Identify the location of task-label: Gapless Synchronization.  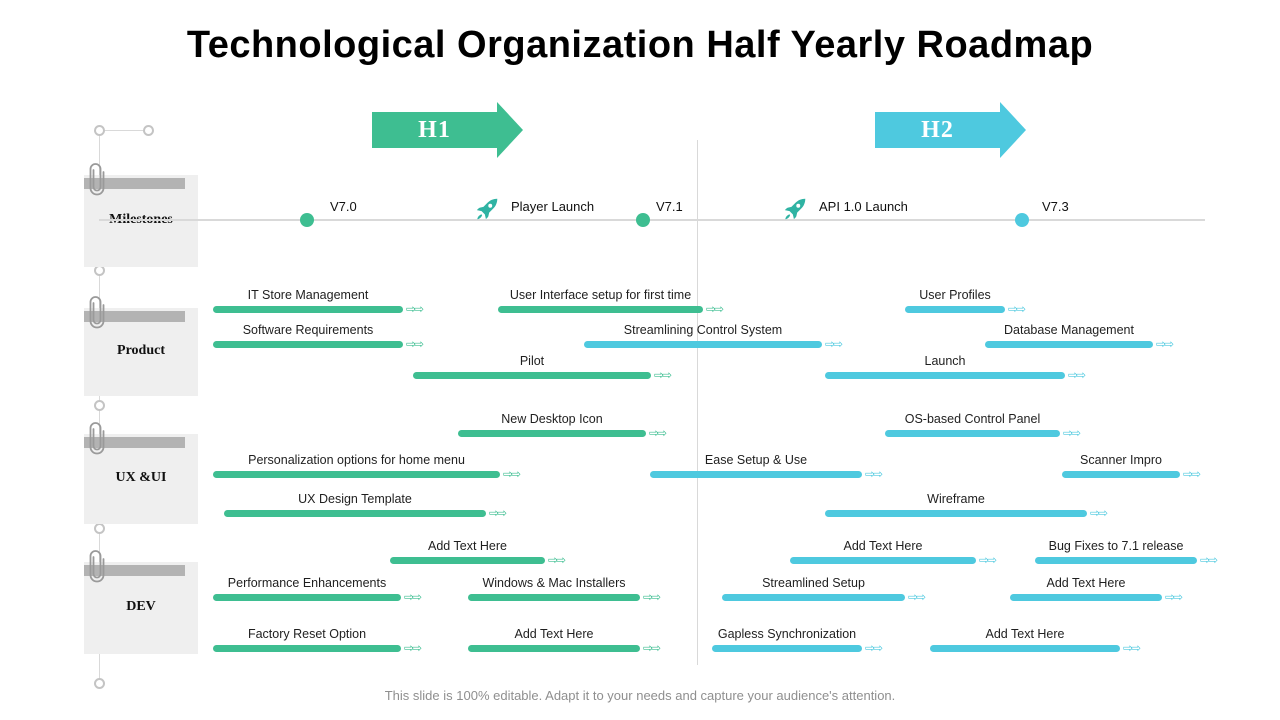
(787, 634).